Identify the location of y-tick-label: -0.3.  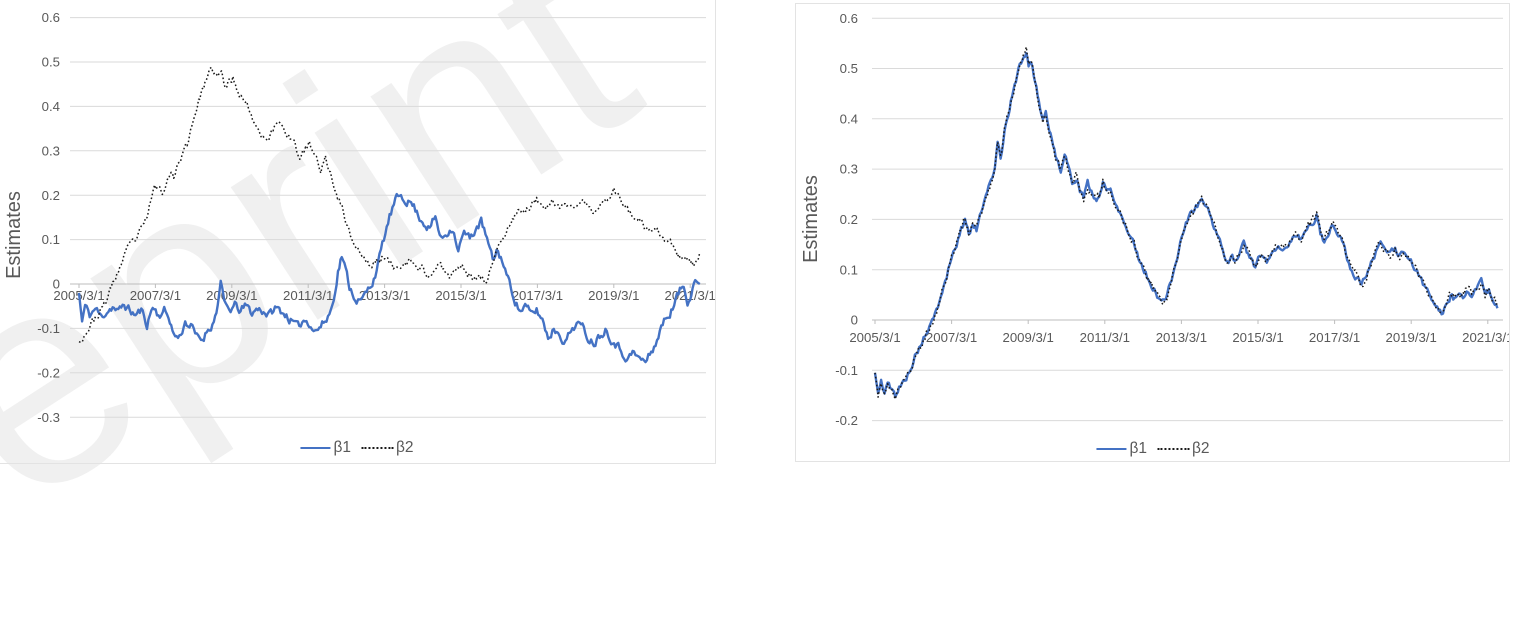
(48, 417).